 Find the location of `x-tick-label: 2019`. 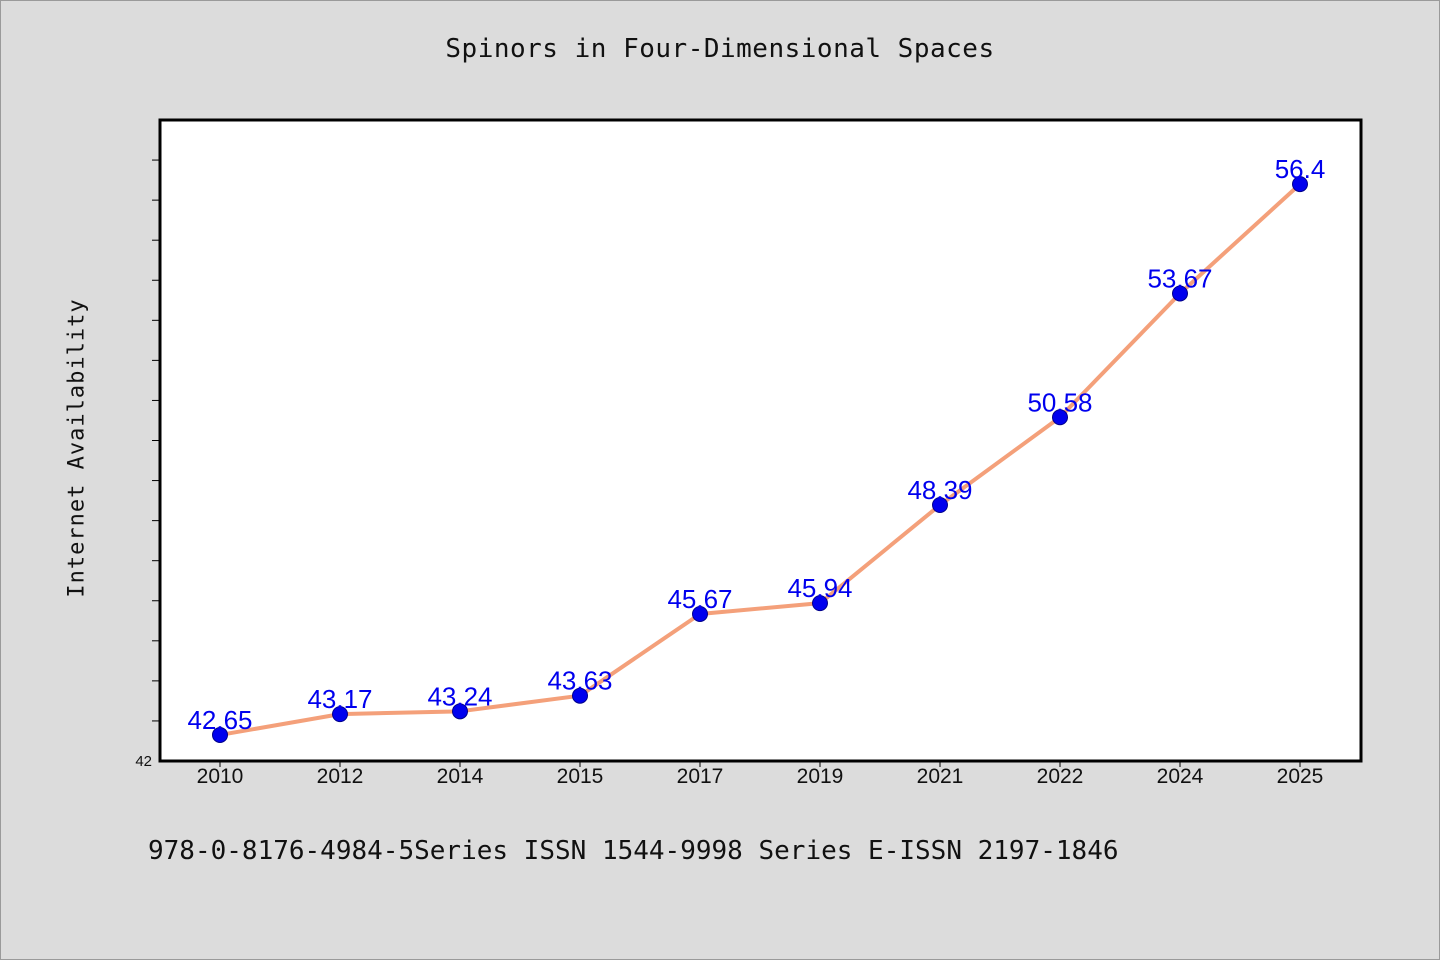

x-tick-label: 2019 is located at coordinates (820, 776).